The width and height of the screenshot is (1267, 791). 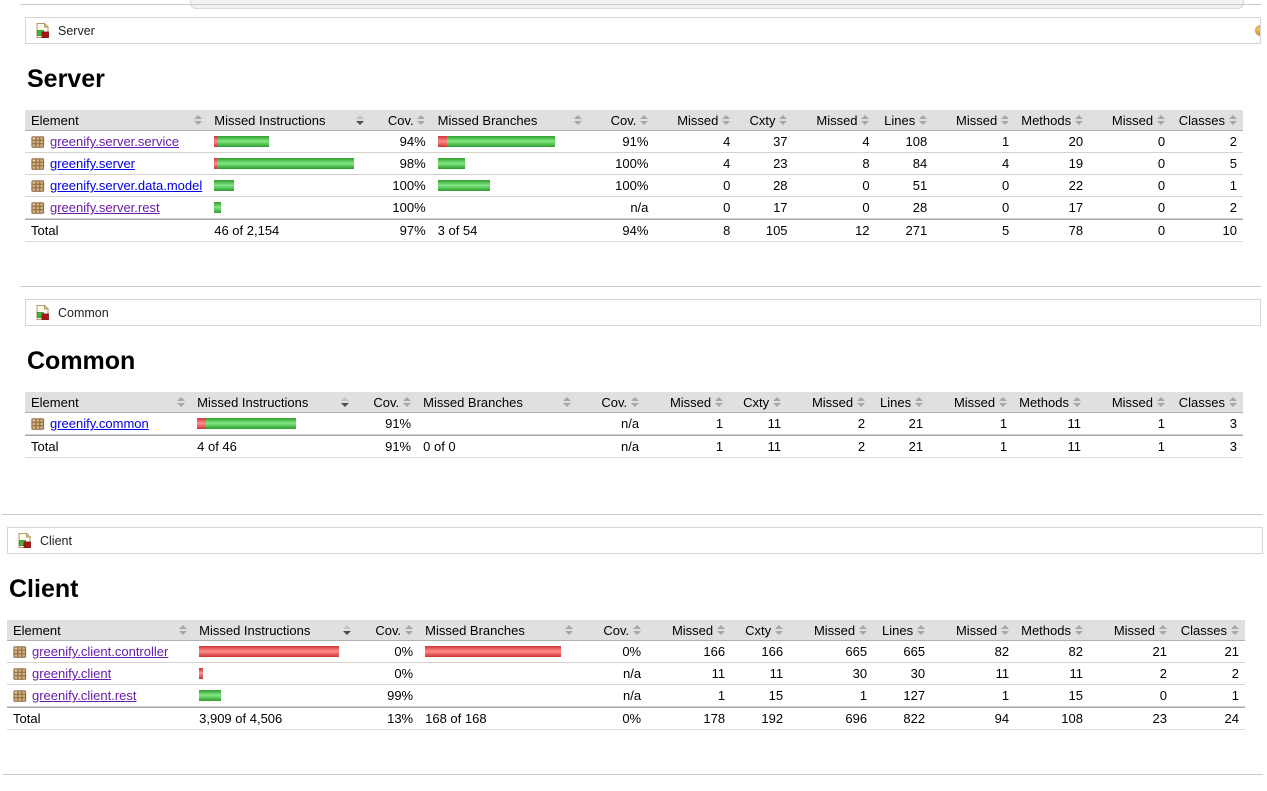 I want to click on total-branches-cell: 168 of 168, so click(x=499, y=718).